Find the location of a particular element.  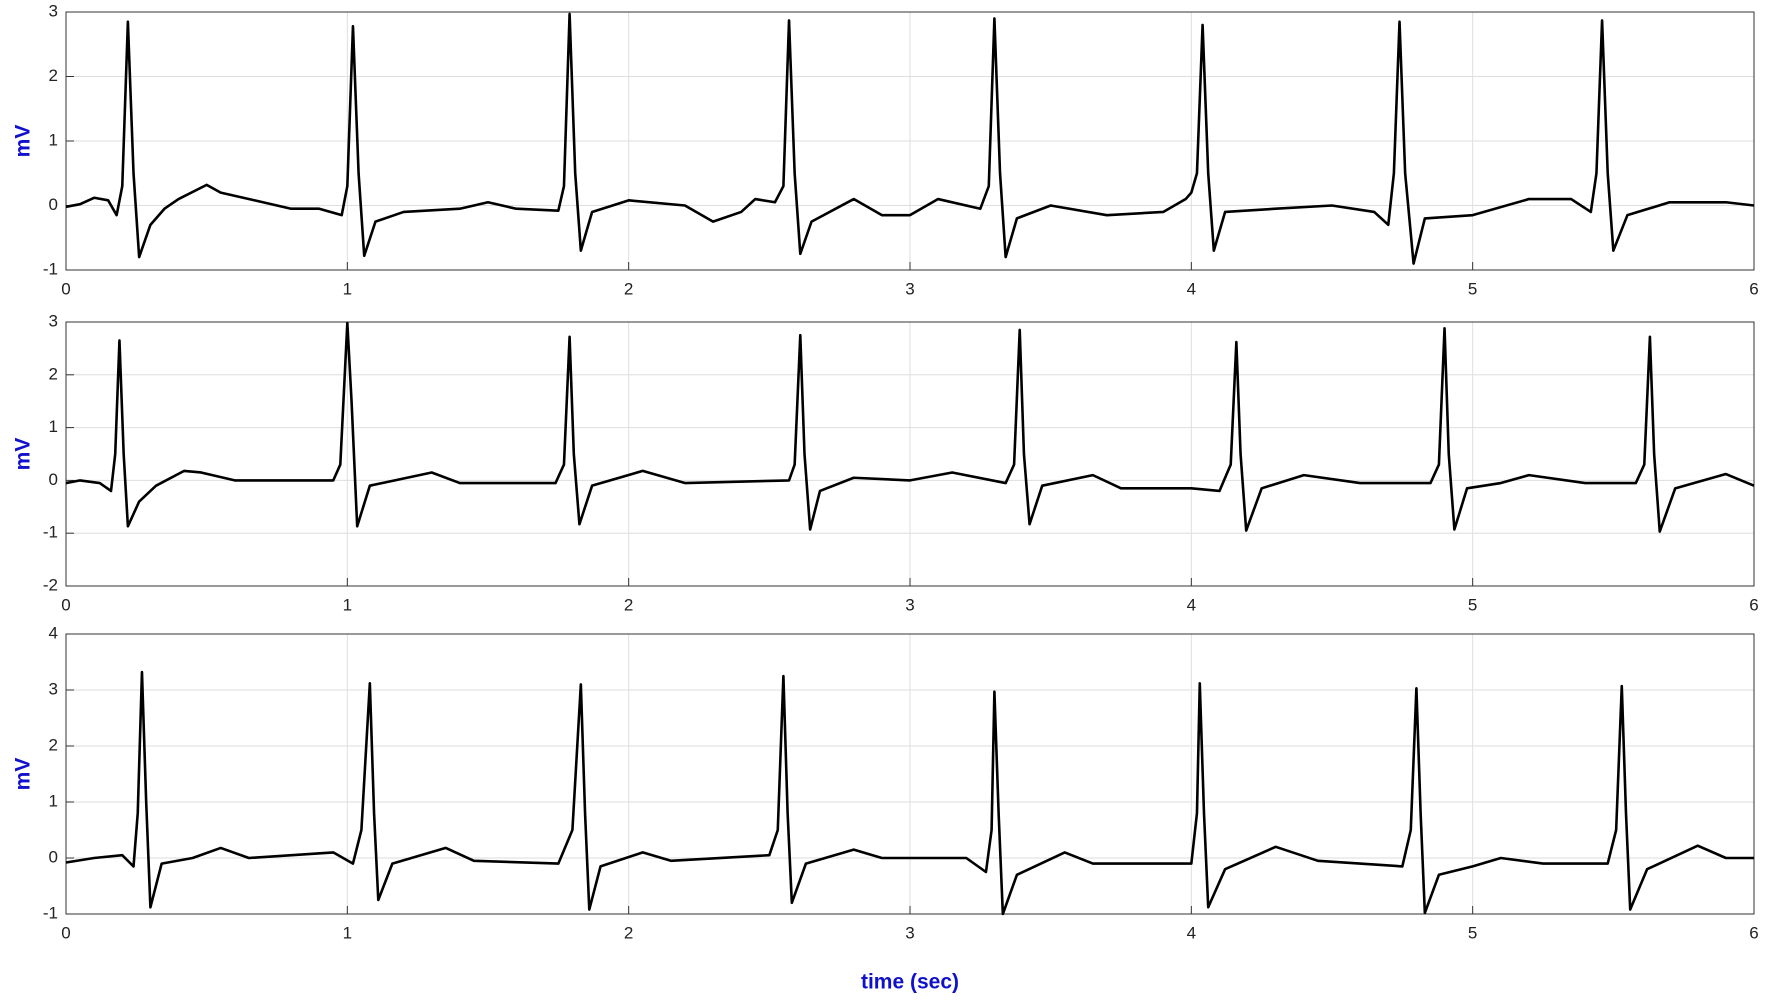

x-axis-label: time (sec) is located at coordinates (910, 982).